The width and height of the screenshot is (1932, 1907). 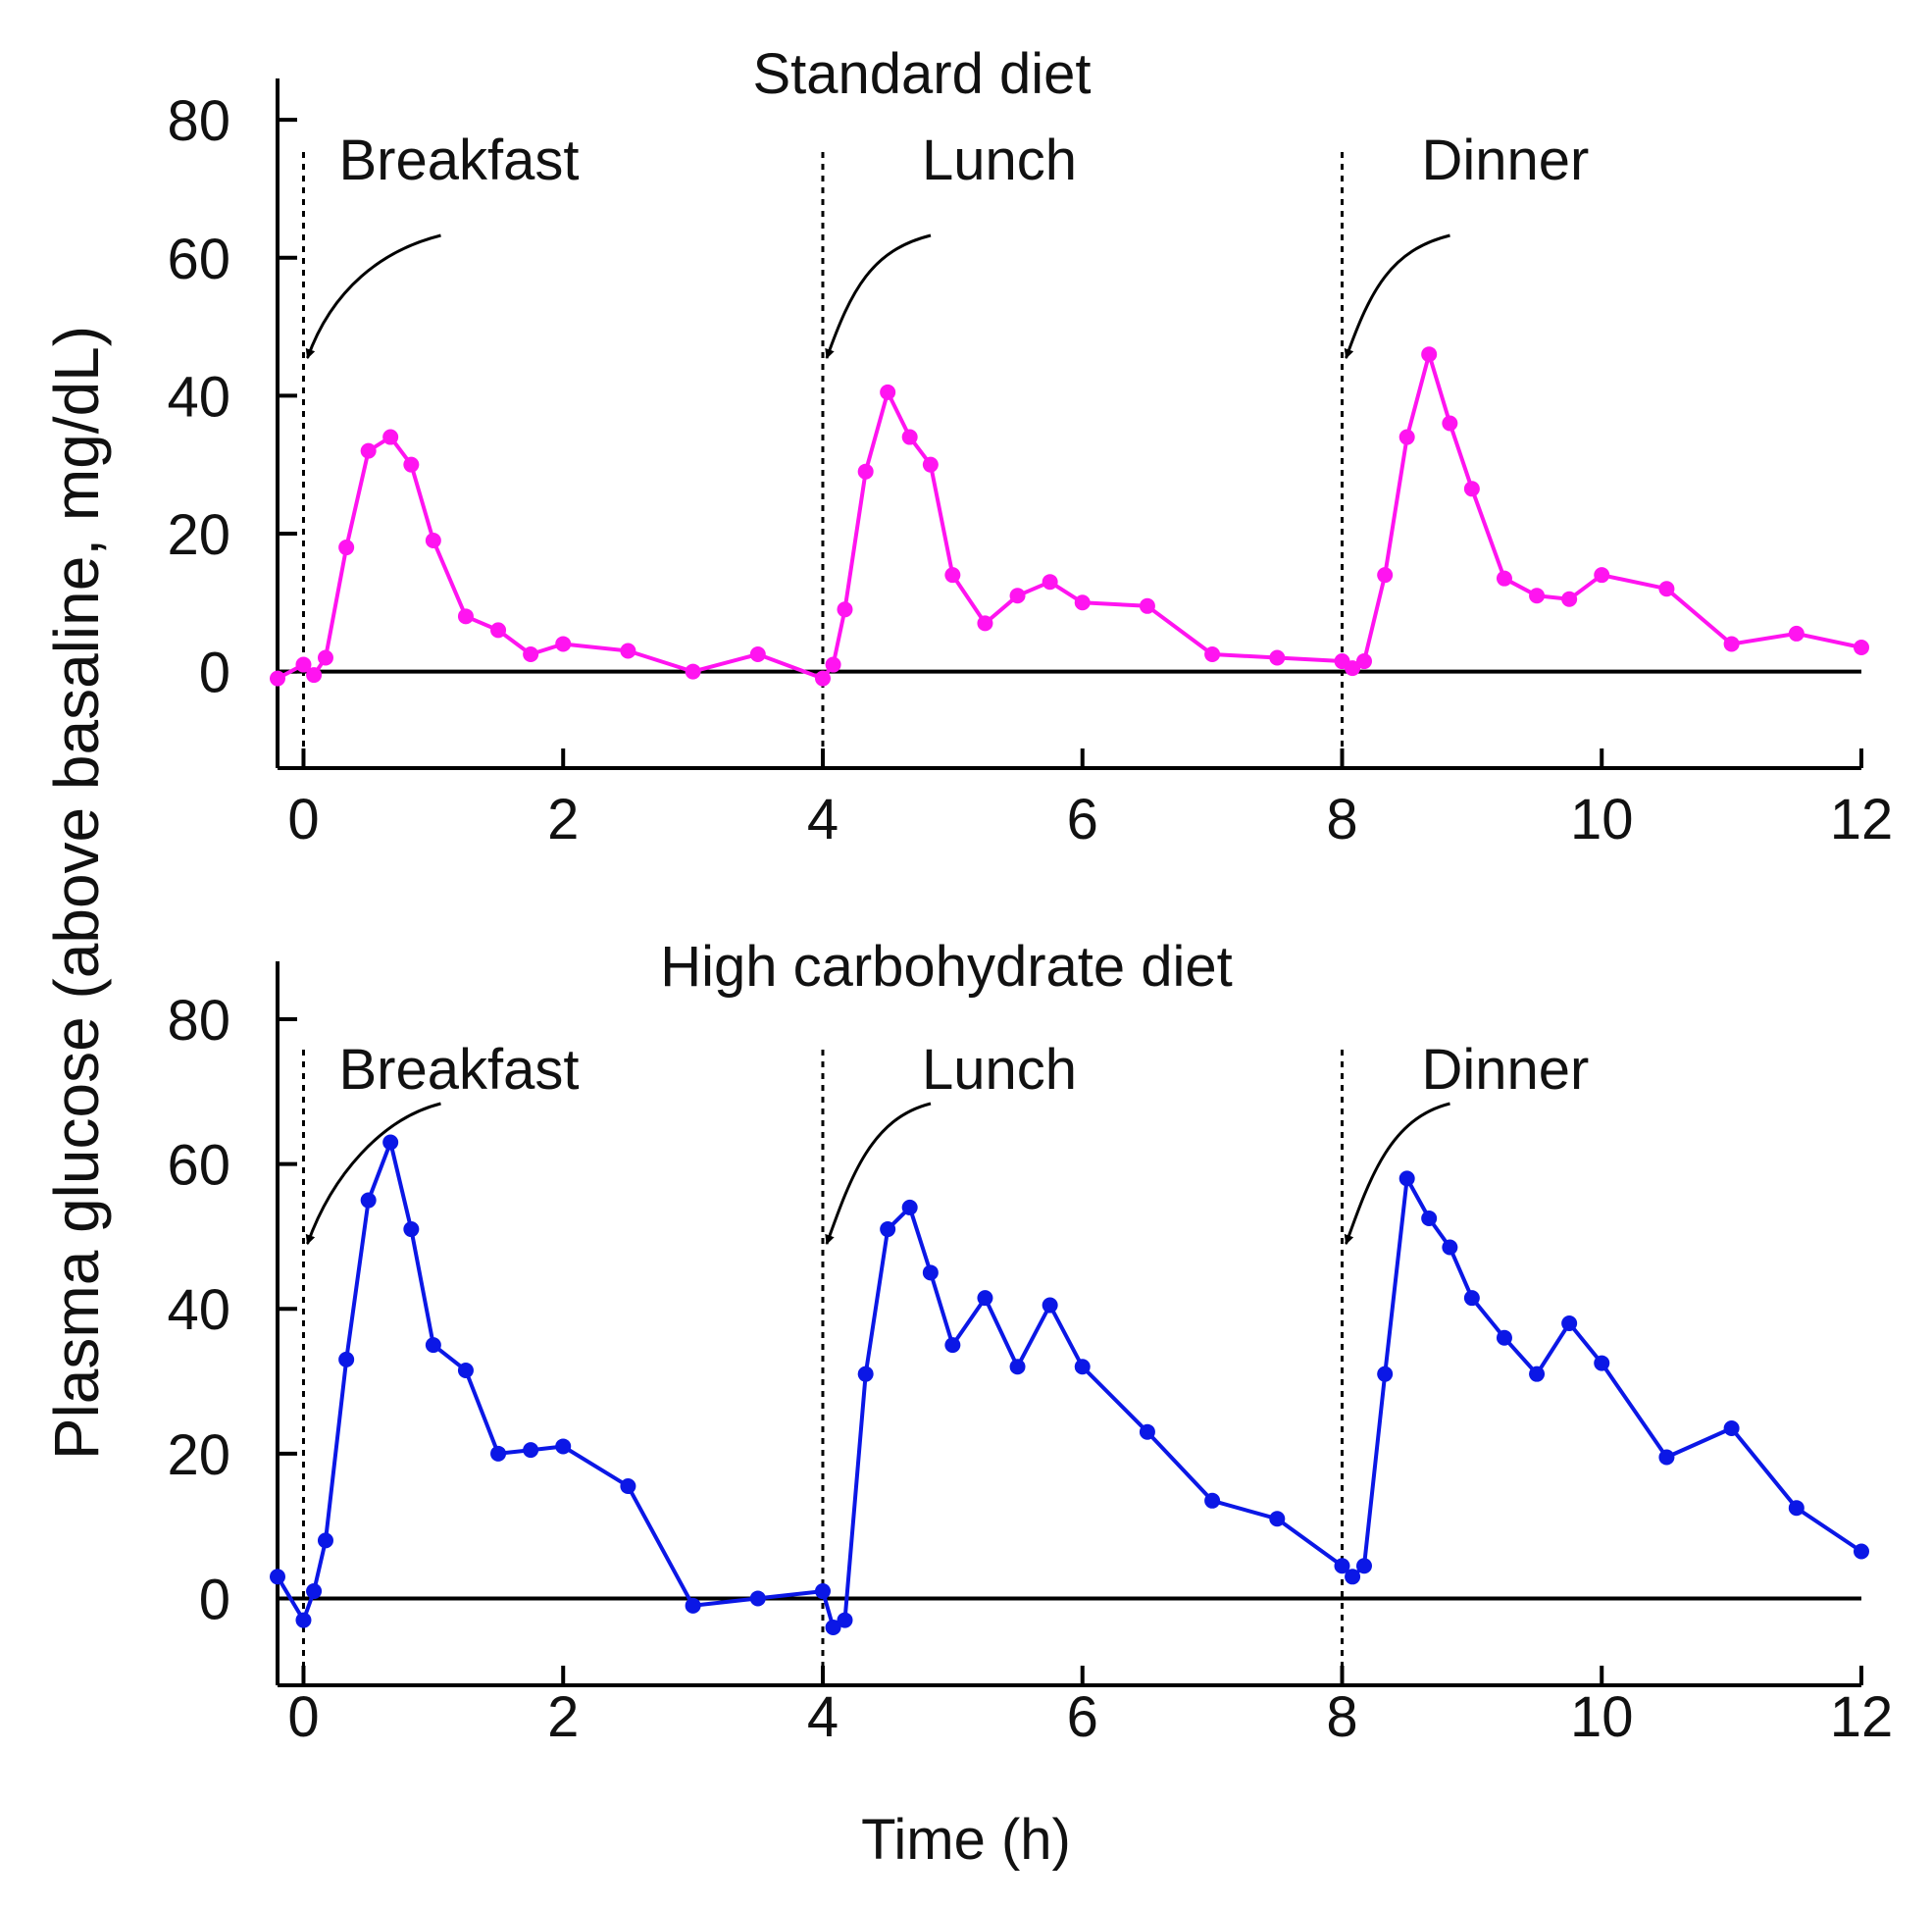 What do you see at coordinates (76, 893) in the screenshot?
I see `y-axis-title: Plasma glucose (above basaline, mg/dL)` at bounding box center [76, 893].